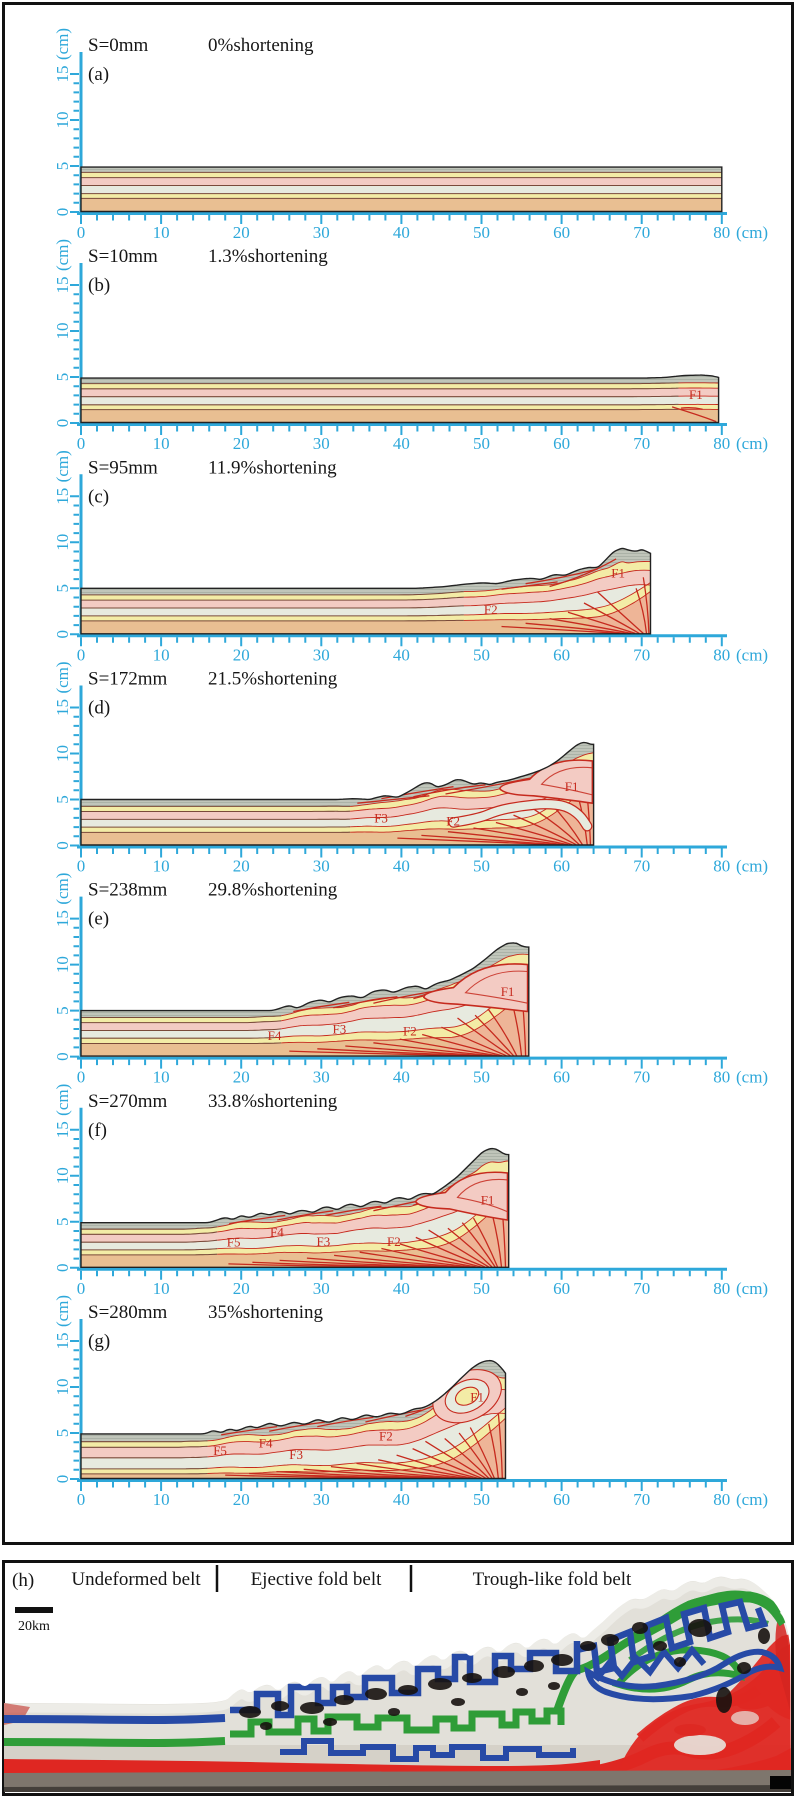 The height and width of the screenshot is (1798, 796). I want to click on svg-text: 11.9%shortening, so click(272, 467).